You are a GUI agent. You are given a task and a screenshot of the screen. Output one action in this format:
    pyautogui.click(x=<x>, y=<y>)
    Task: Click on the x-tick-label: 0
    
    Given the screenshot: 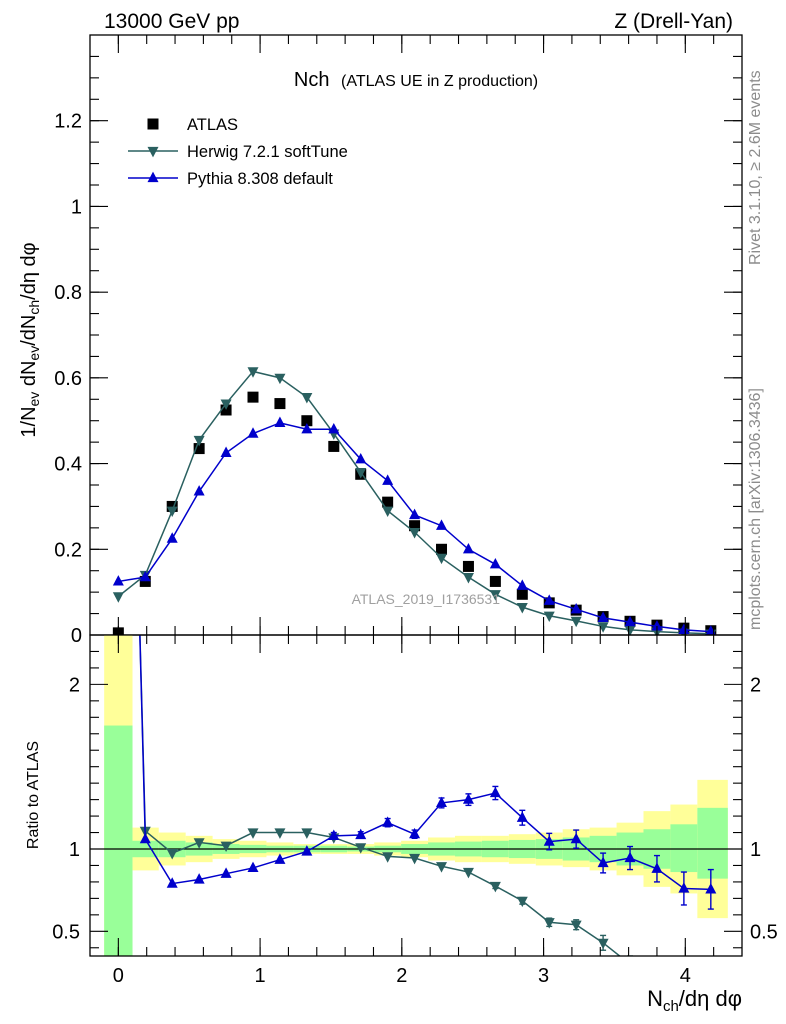 What is the action you would take?
    pyautogui.click(x=118, y=976)
    